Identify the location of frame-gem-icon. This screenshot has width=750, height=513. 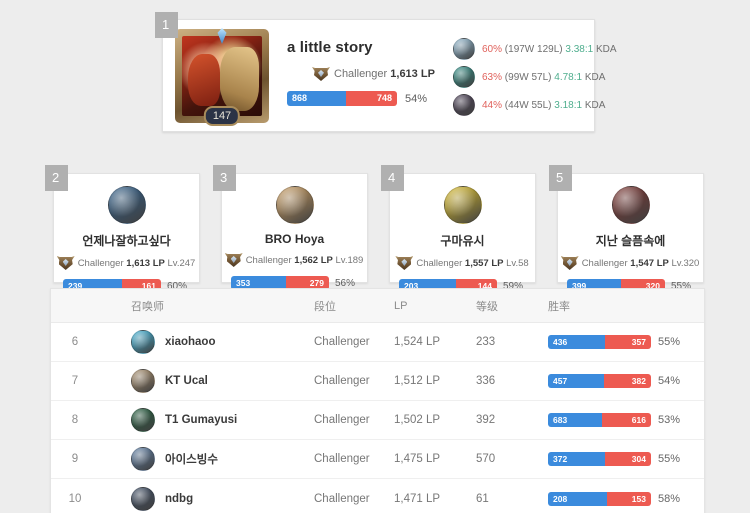
(222, 36).